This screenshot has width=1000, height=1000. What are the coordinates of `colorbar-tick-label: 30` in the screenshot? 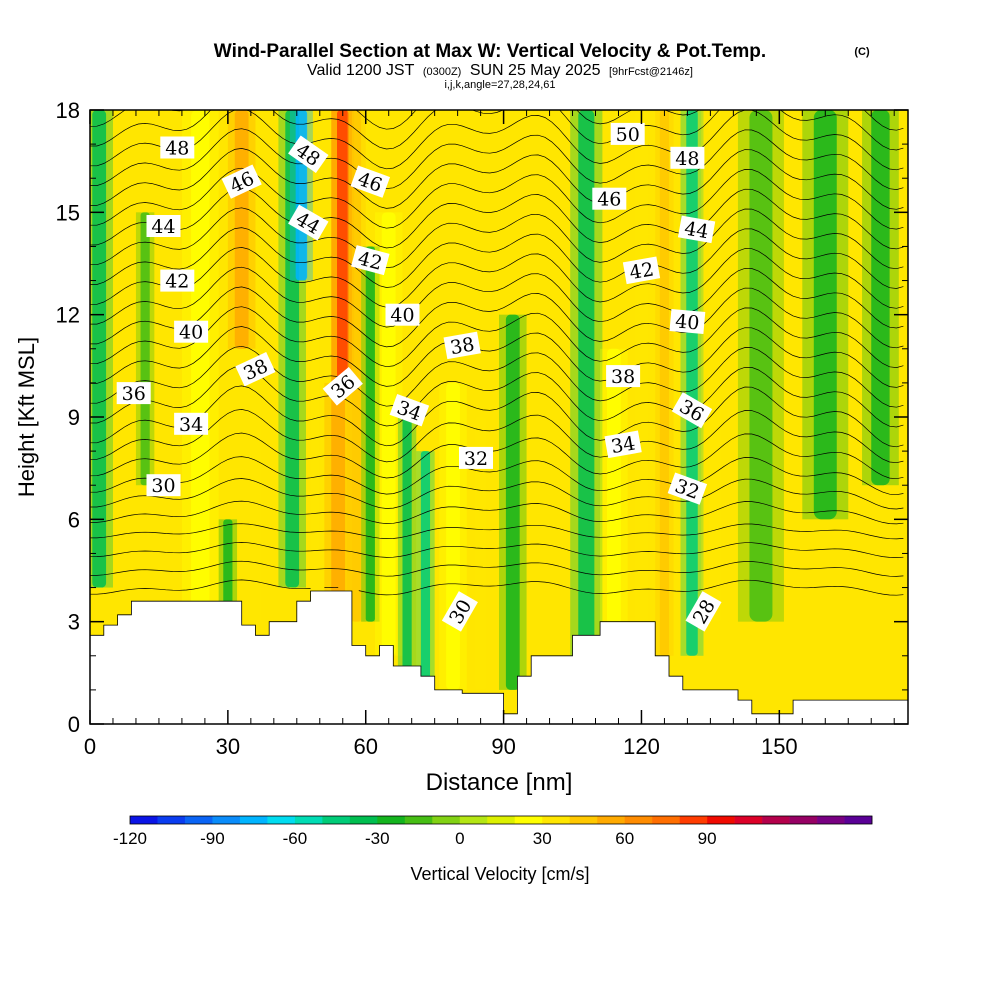 It's located at (542, 838).